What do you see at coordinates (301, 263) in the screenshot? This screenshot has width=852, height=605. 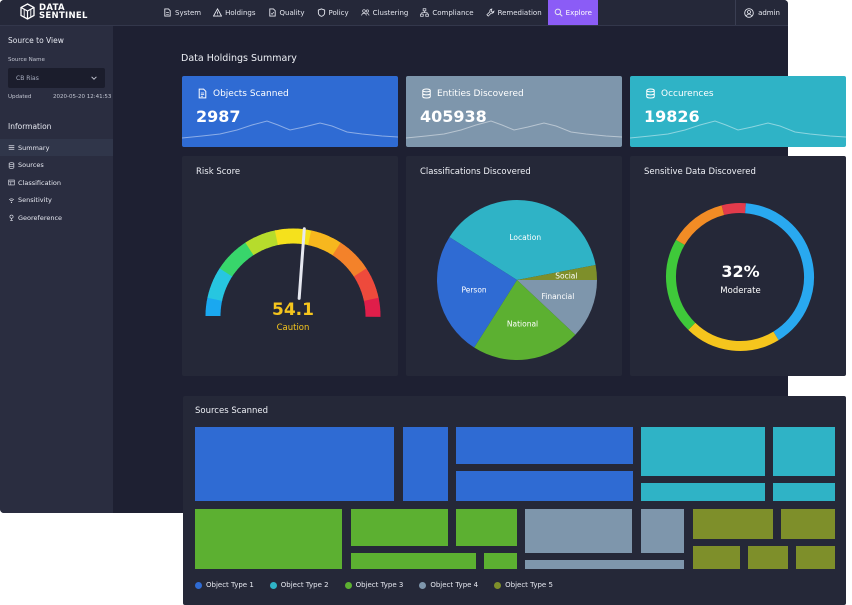 I see `gauge-needle` at bounding box center [301, 263].